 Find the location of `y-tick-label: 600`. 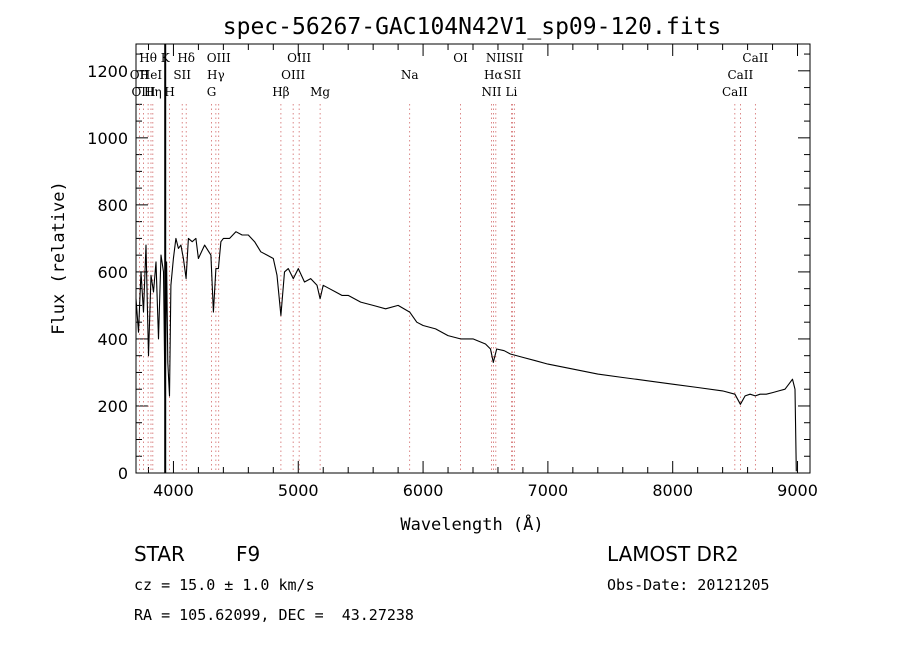

y-tick-label: 600 is located at coordinates (112, 272).